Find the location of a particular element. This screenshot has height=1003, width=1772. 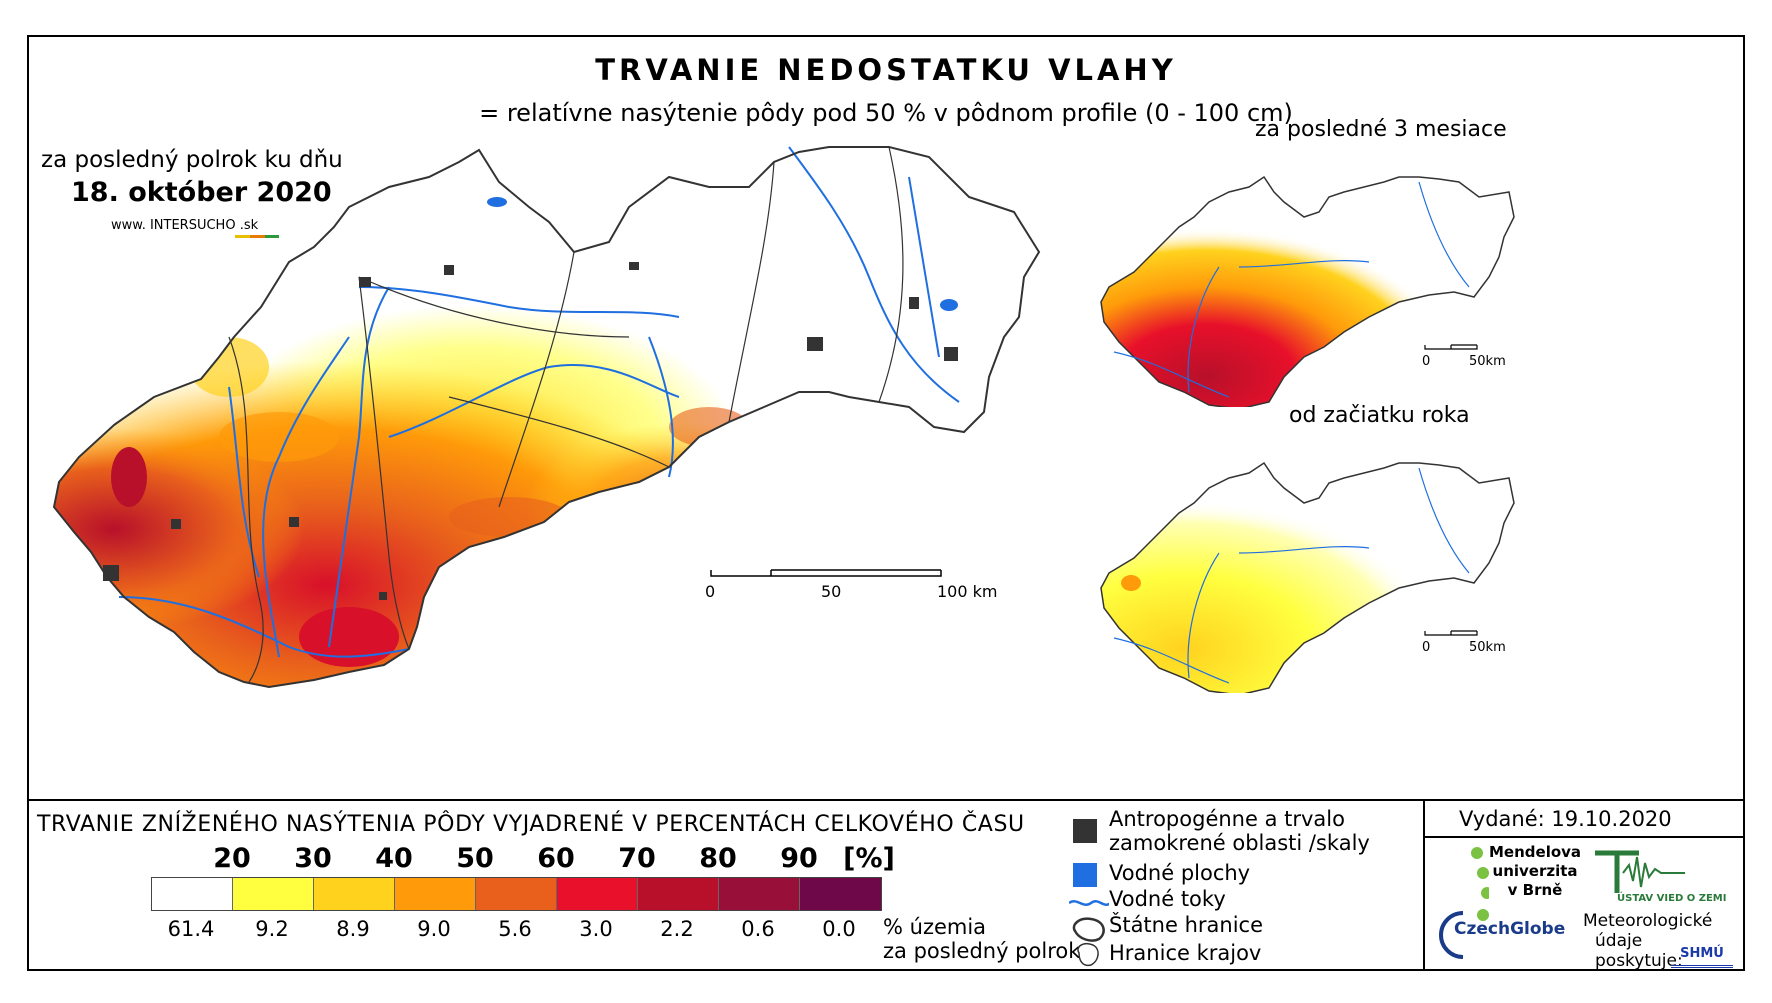

share-note-line-1: % územia is located at coordinates (935, 927).